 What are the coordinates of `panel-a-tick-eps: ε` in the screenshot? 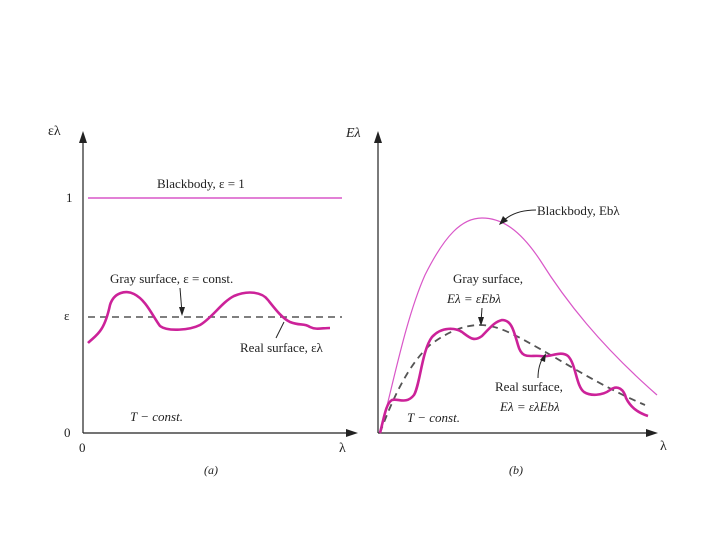 It's located at (67, 315).